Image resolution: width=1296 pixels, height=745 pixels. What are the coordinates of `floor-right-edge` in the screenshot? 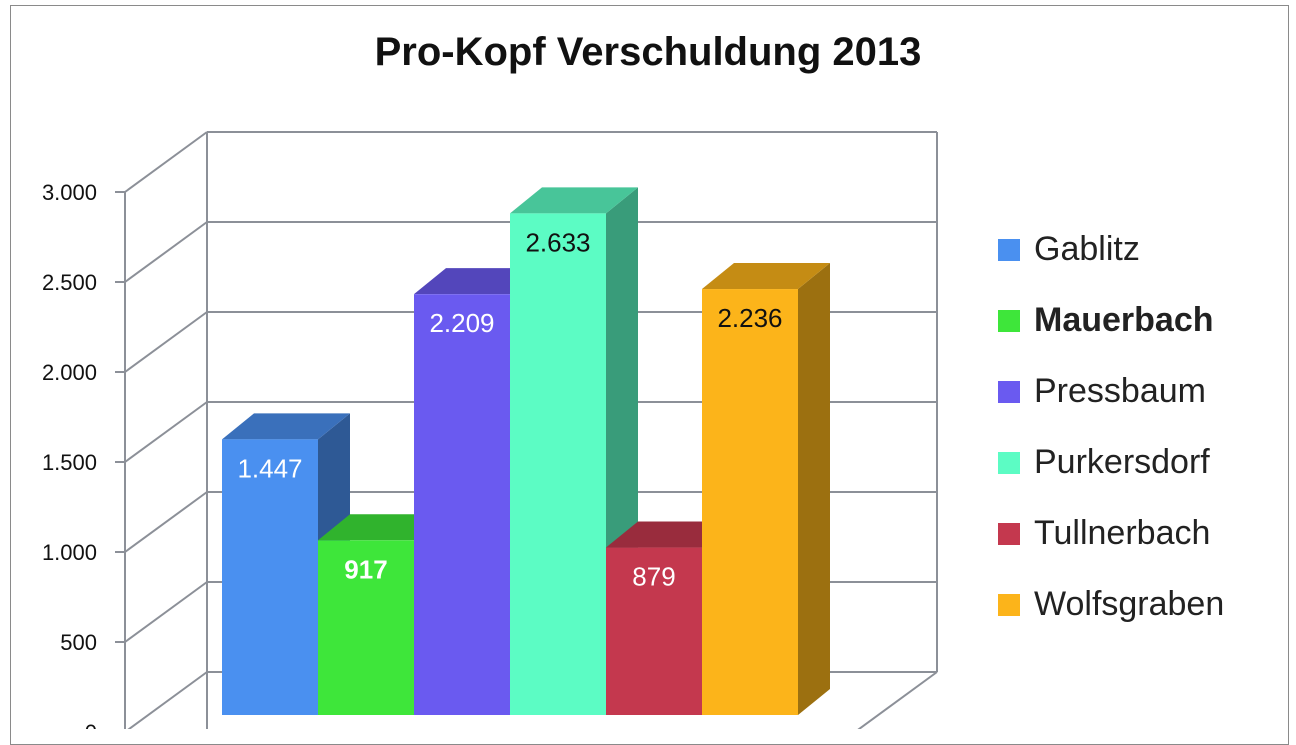 It's located at (897, 700).